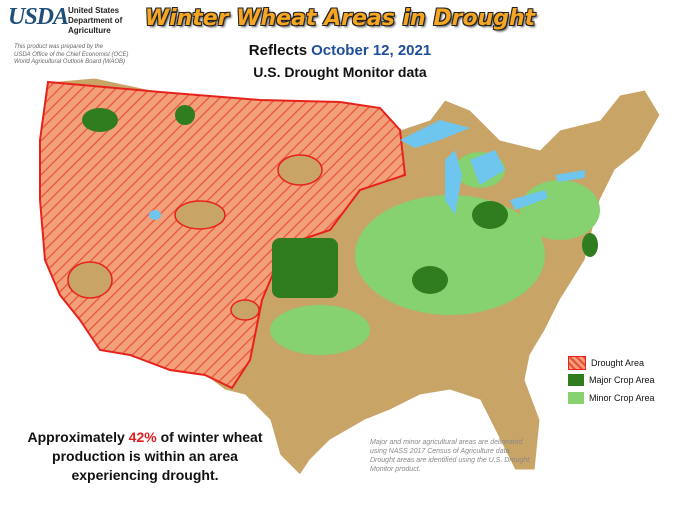  I want to click on legend-item: Major Crop Area, so click(611, 380).